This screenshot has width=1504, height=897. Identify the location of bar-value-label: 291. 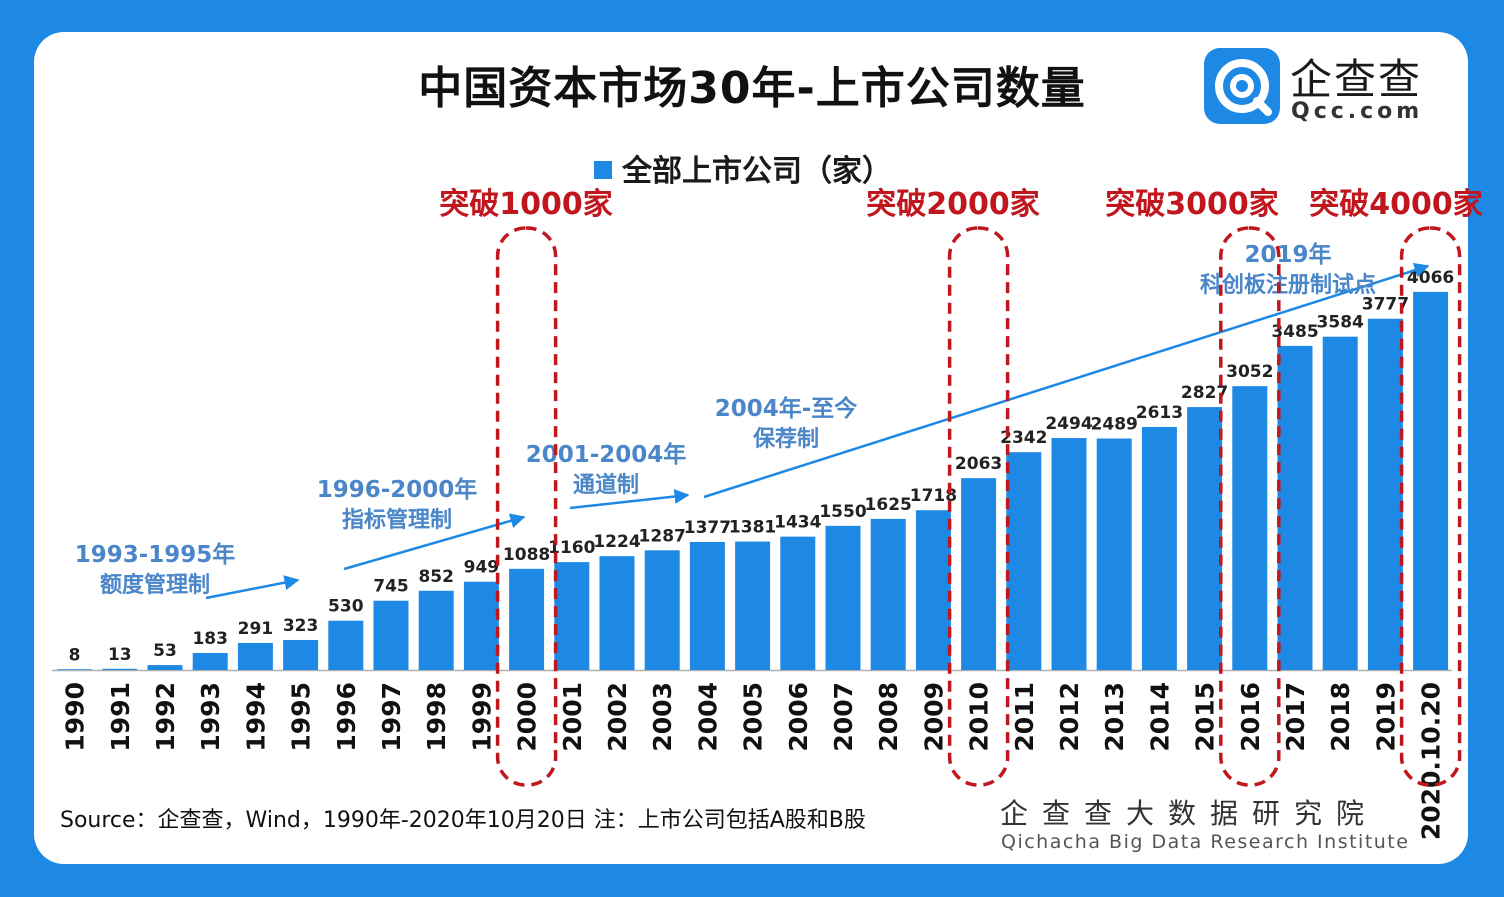
(256, 629).